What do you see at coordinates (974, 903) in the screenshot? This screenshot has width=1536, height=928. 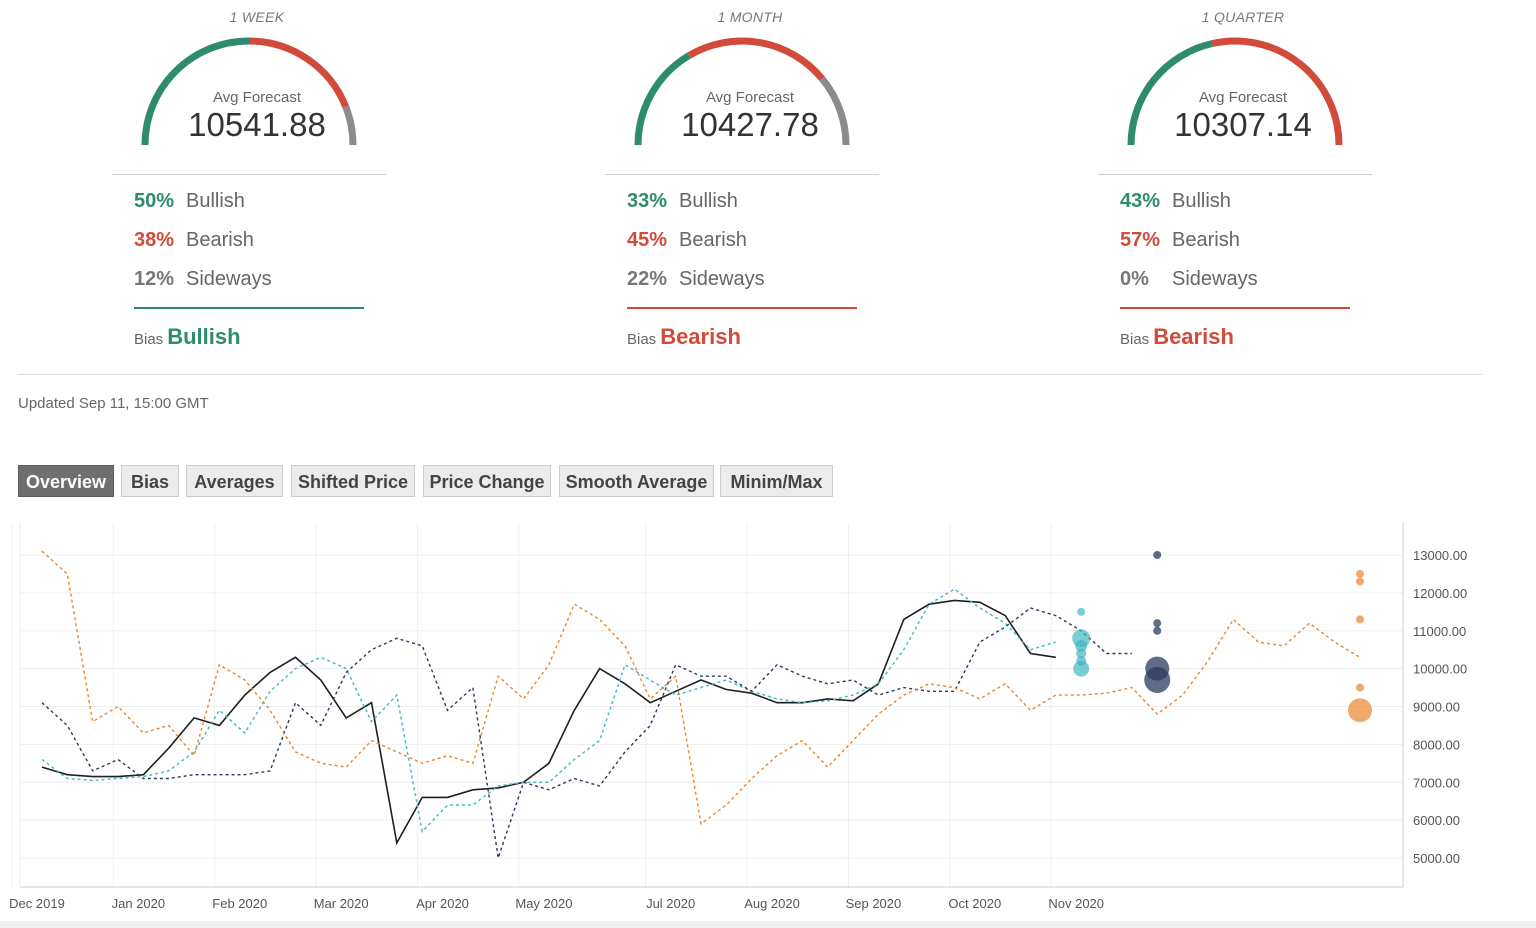 I see `x-tick-label: Oct 2020` at bounding box center [974, 903].